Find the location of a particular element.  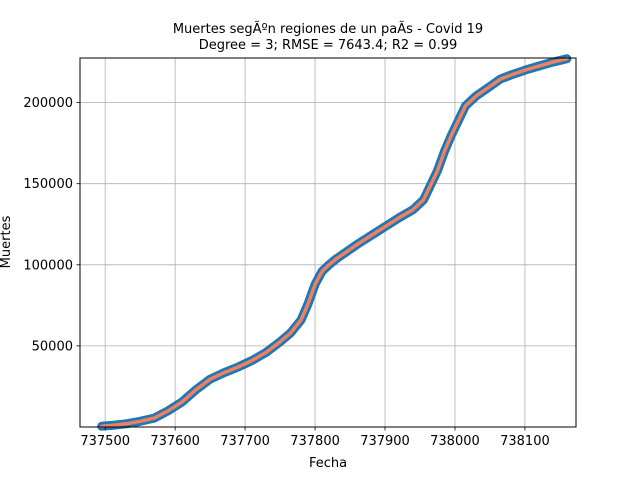

x-tick-label: 737700 is located at coordinates (245, 441).